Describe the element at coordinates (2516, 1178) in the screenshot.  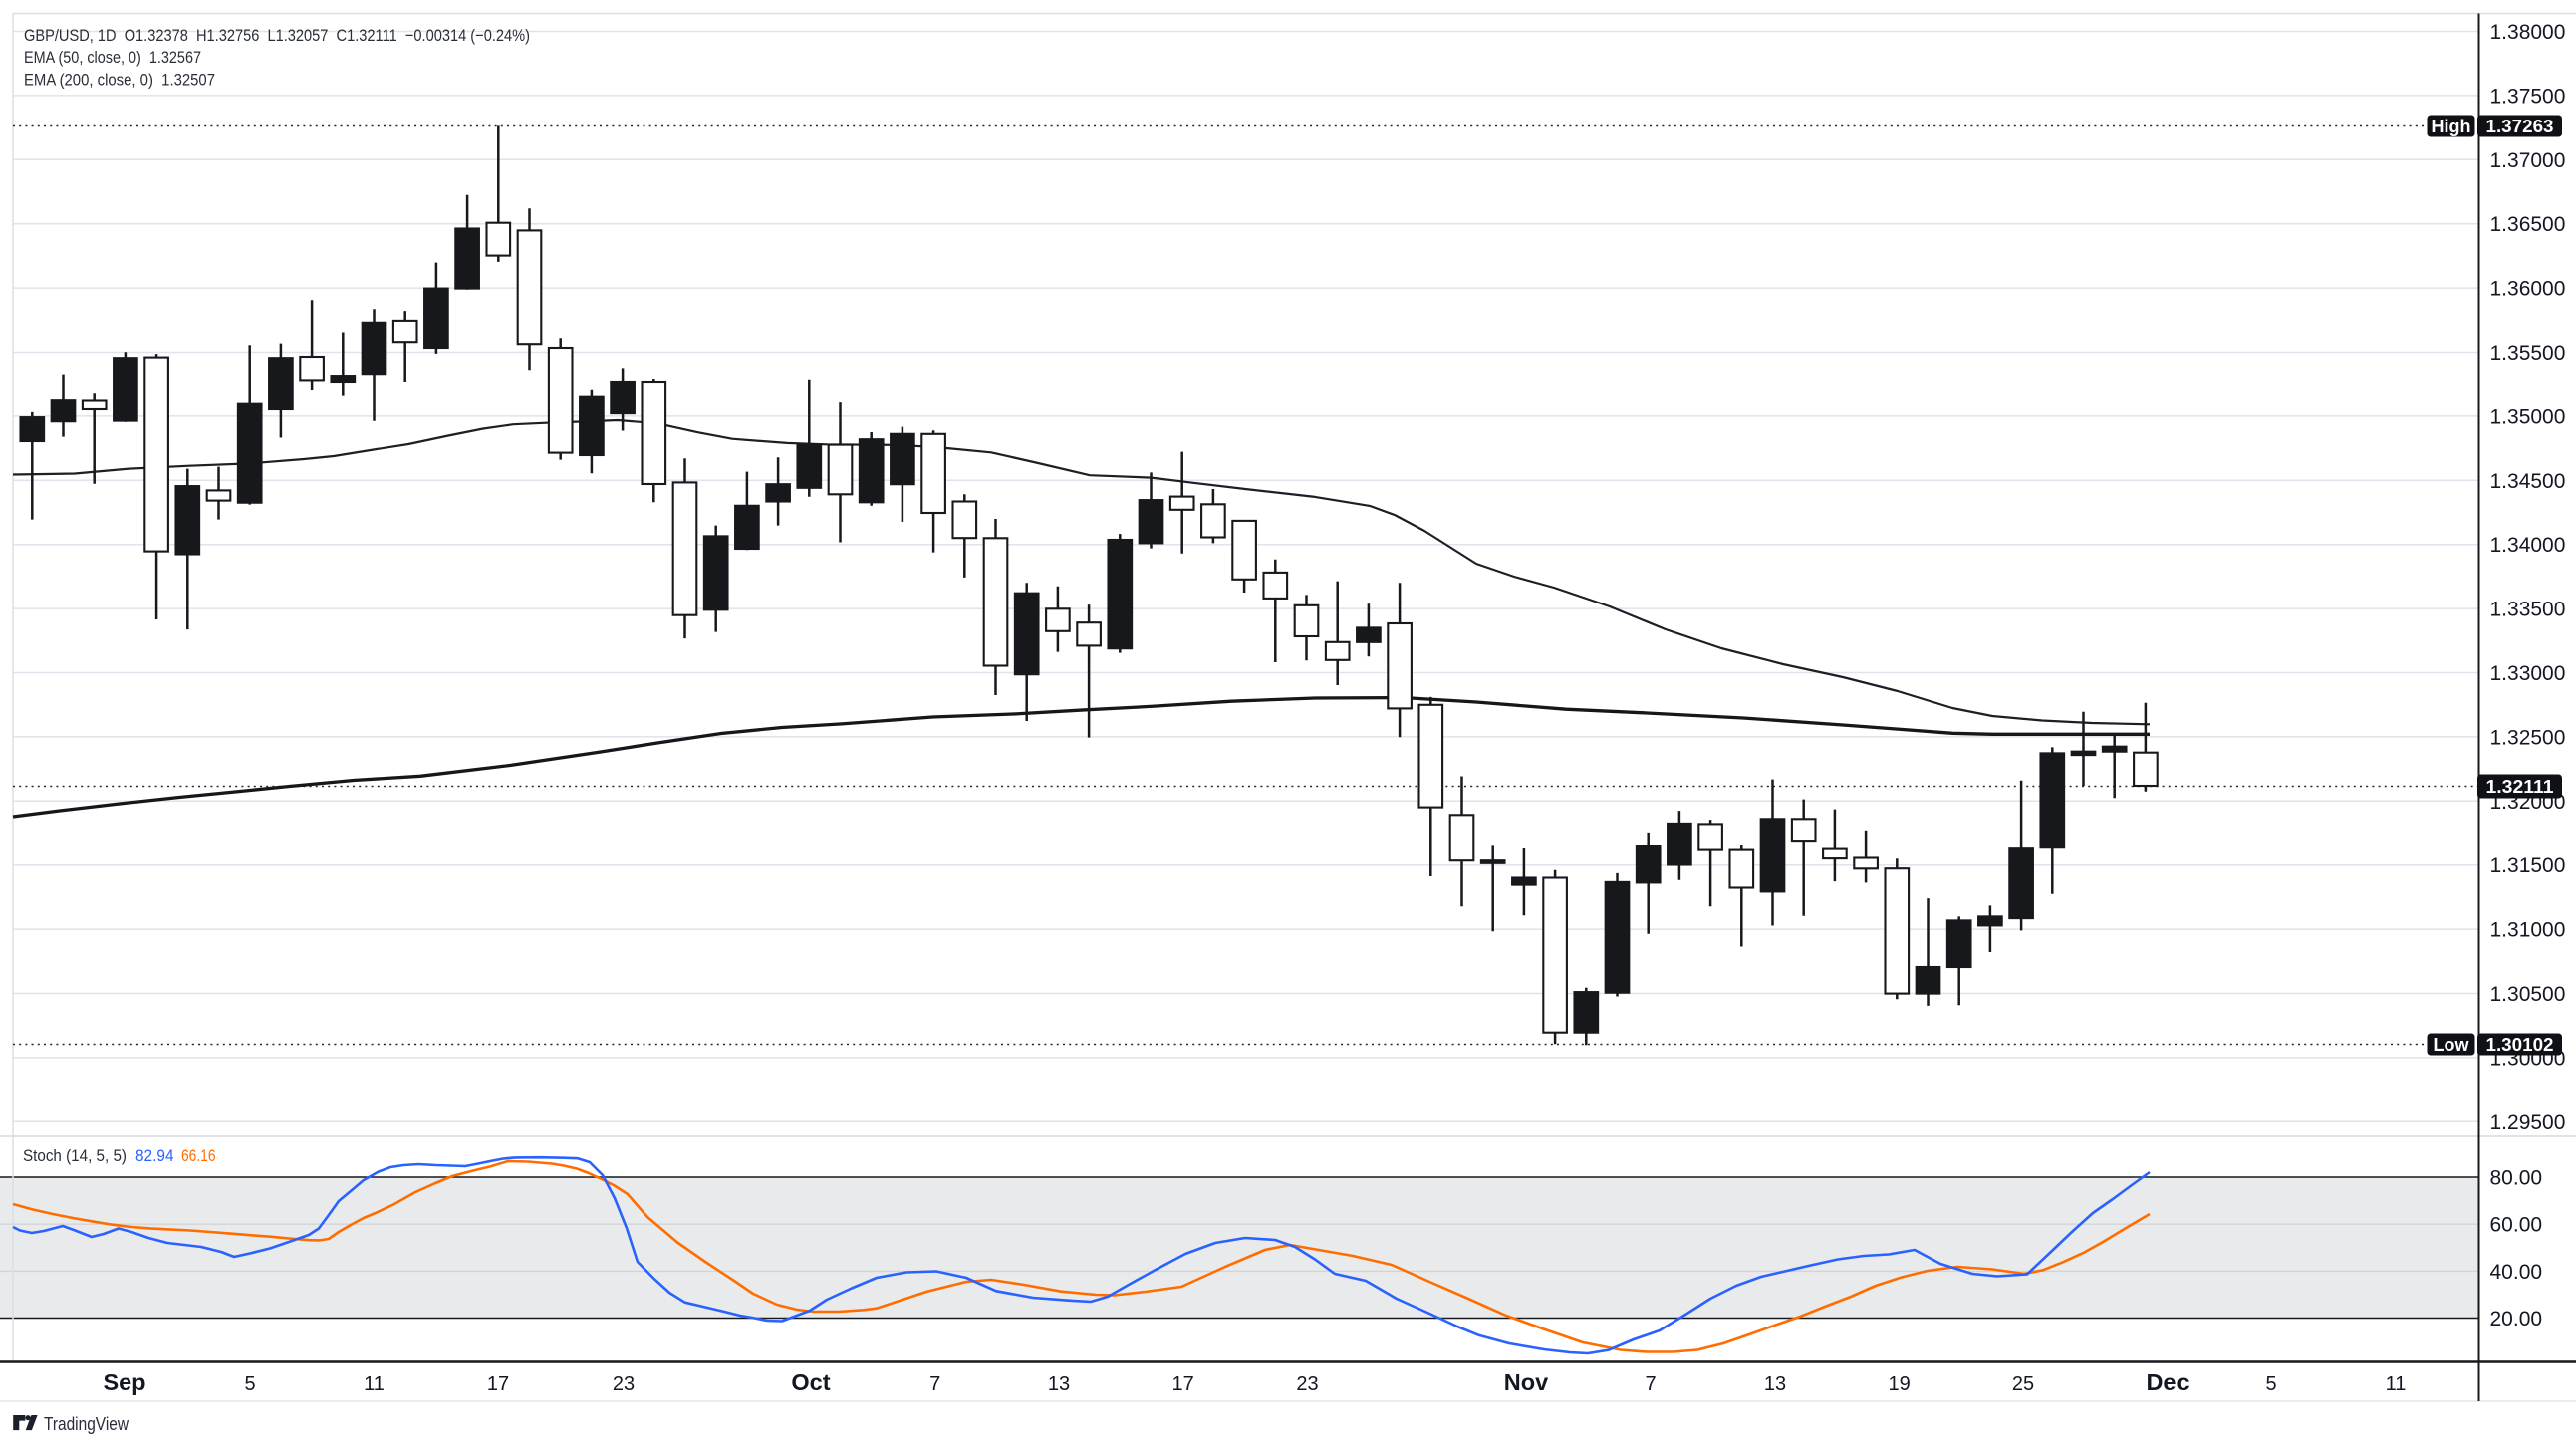
I see `svg-text: 80.00` at that location.